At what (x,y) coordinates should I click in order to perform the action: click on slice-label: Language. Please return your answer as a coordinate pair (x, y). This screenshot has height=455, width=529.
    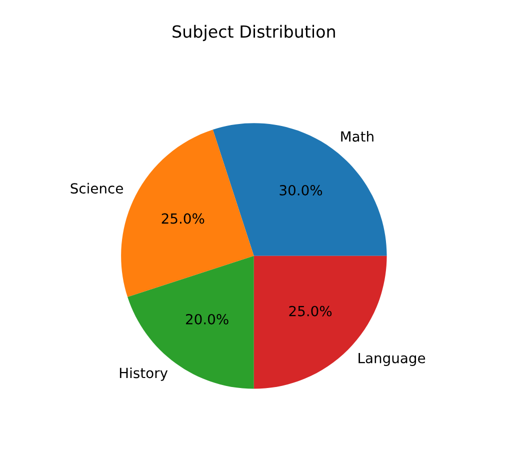
    Looking at the image, I should click on (392, 359).